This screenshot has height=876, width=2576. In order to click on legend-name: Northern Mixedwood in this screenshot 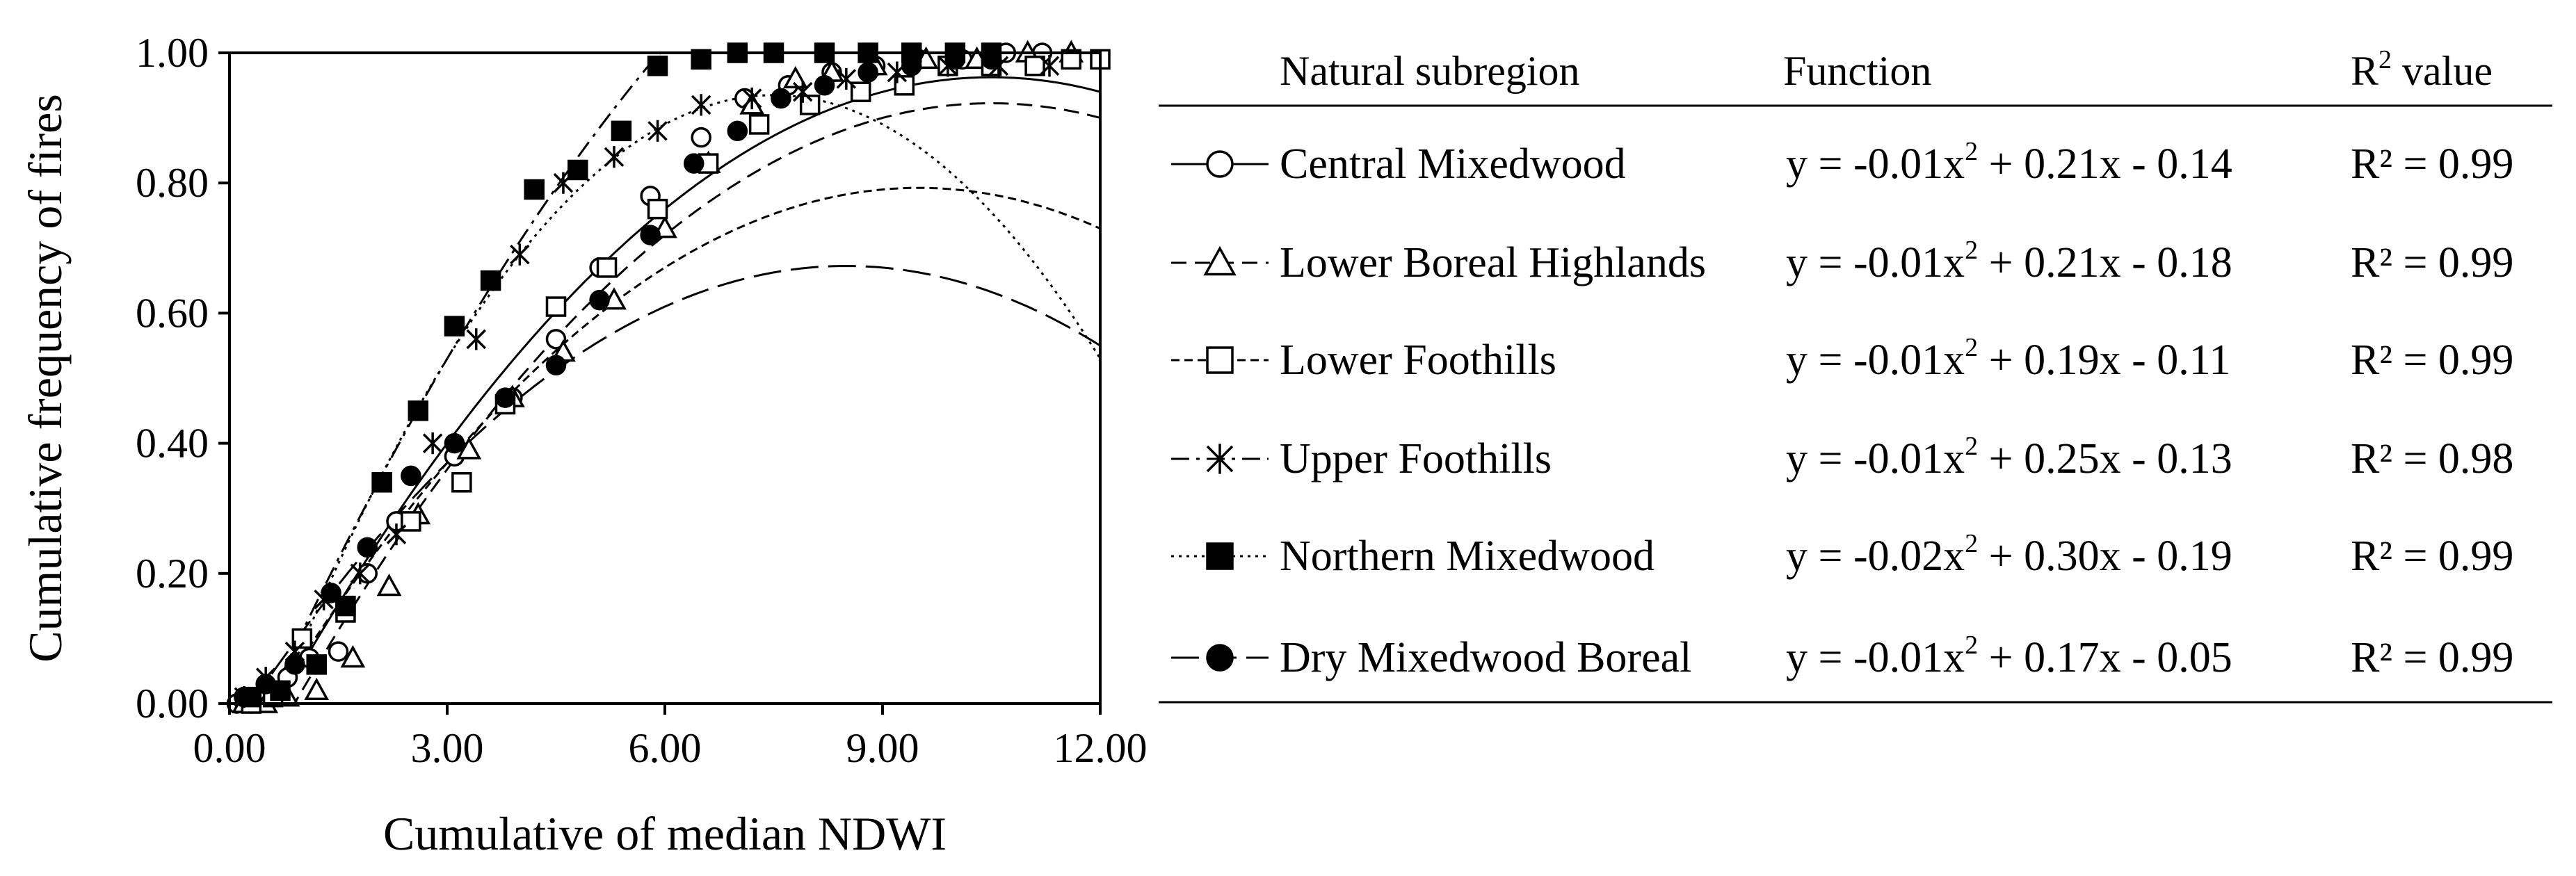, I will do `click(1467, 556)`.